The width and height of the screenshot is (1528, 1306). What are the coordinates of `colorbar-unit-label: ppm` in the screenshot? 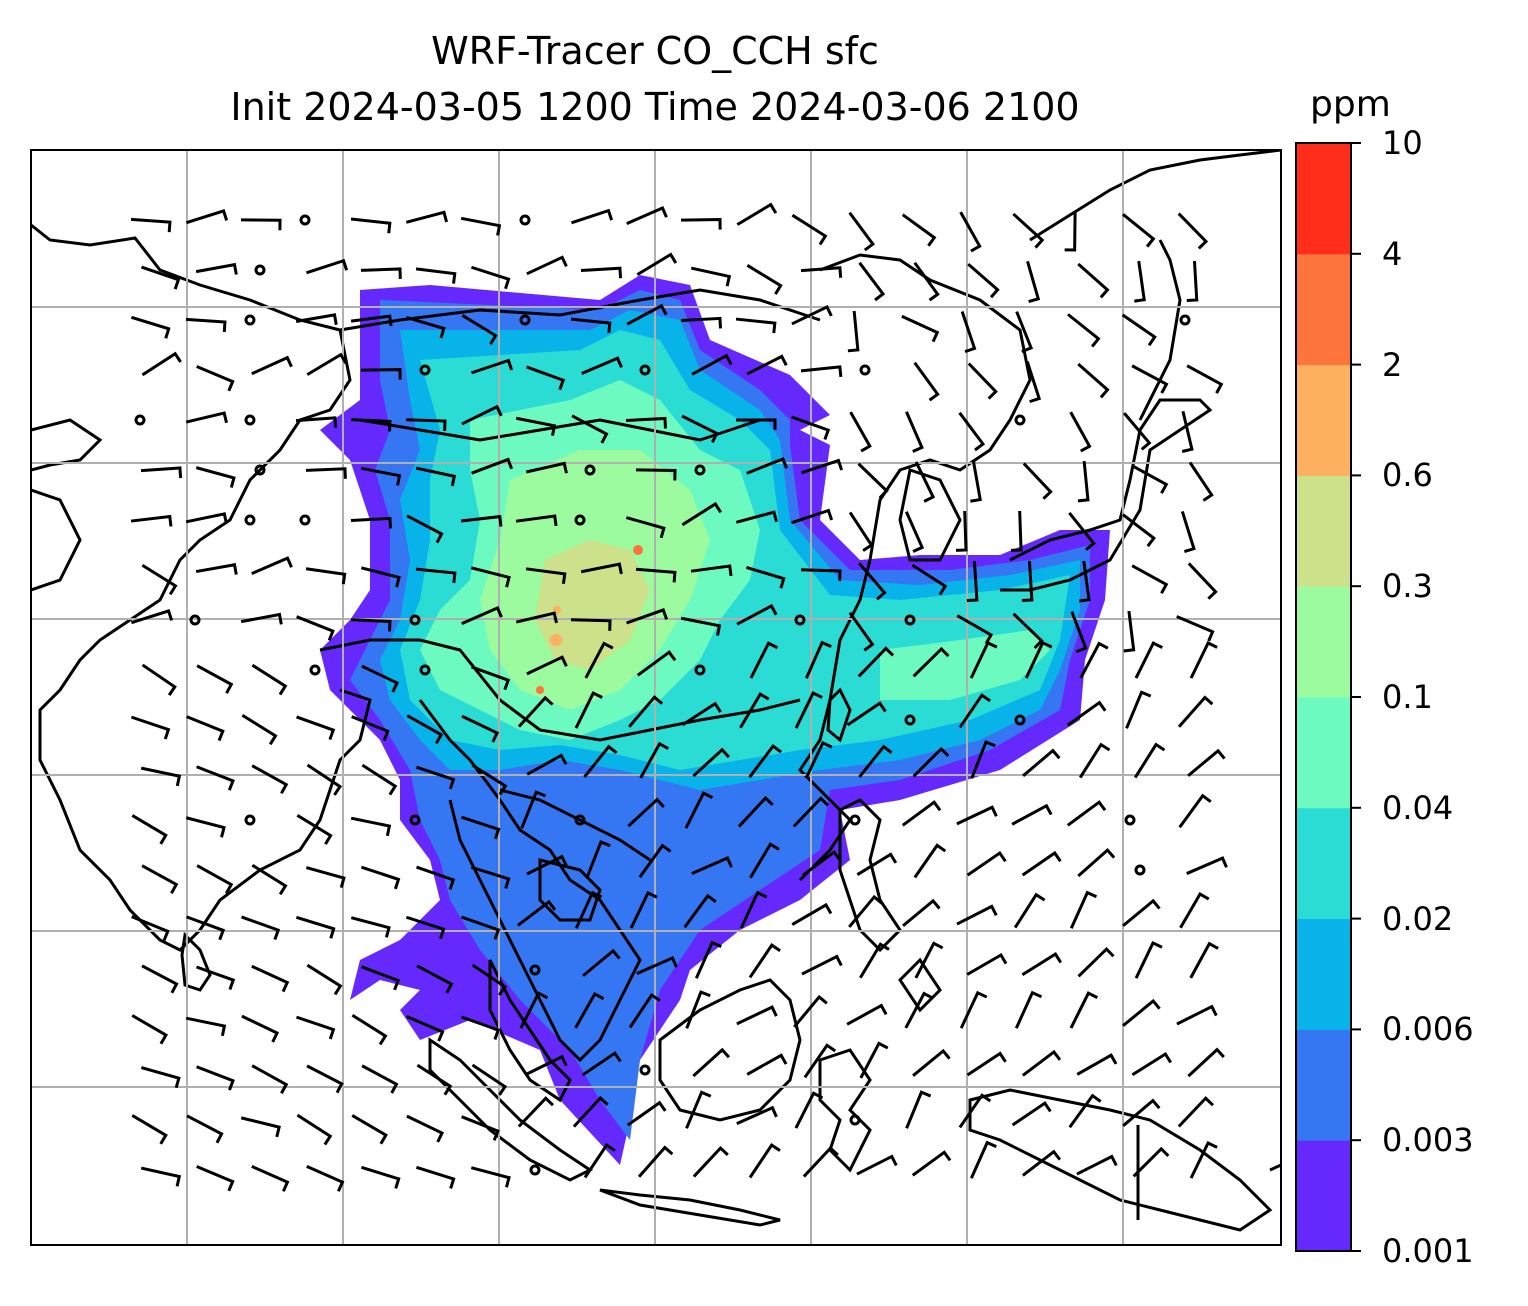 It's located at (1350, 104).